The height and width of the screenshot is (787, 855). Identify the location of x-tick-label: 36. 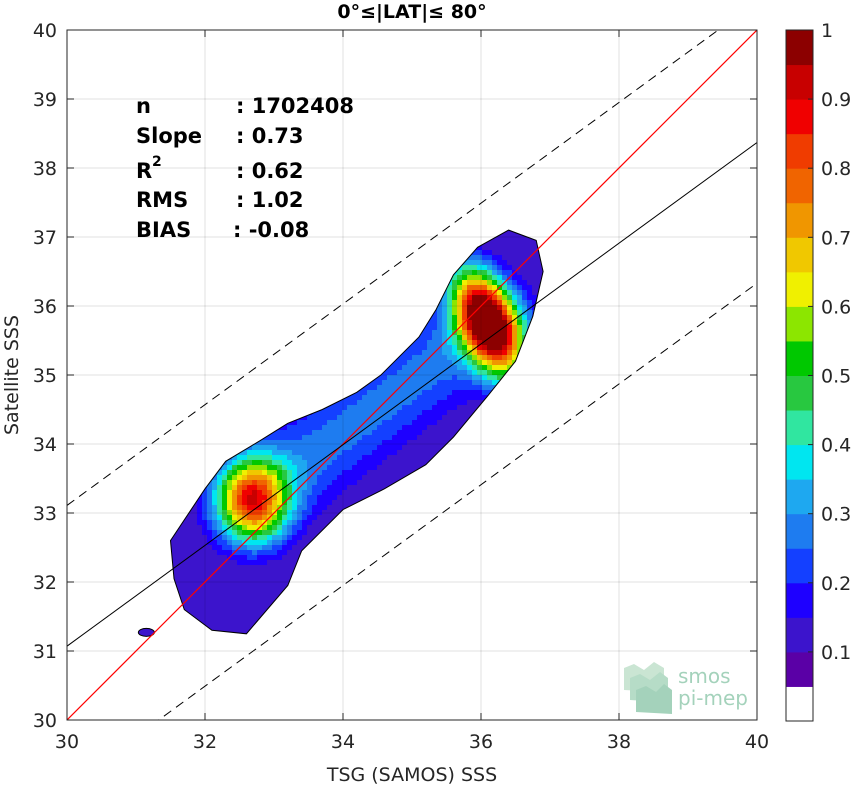
(481, 742).